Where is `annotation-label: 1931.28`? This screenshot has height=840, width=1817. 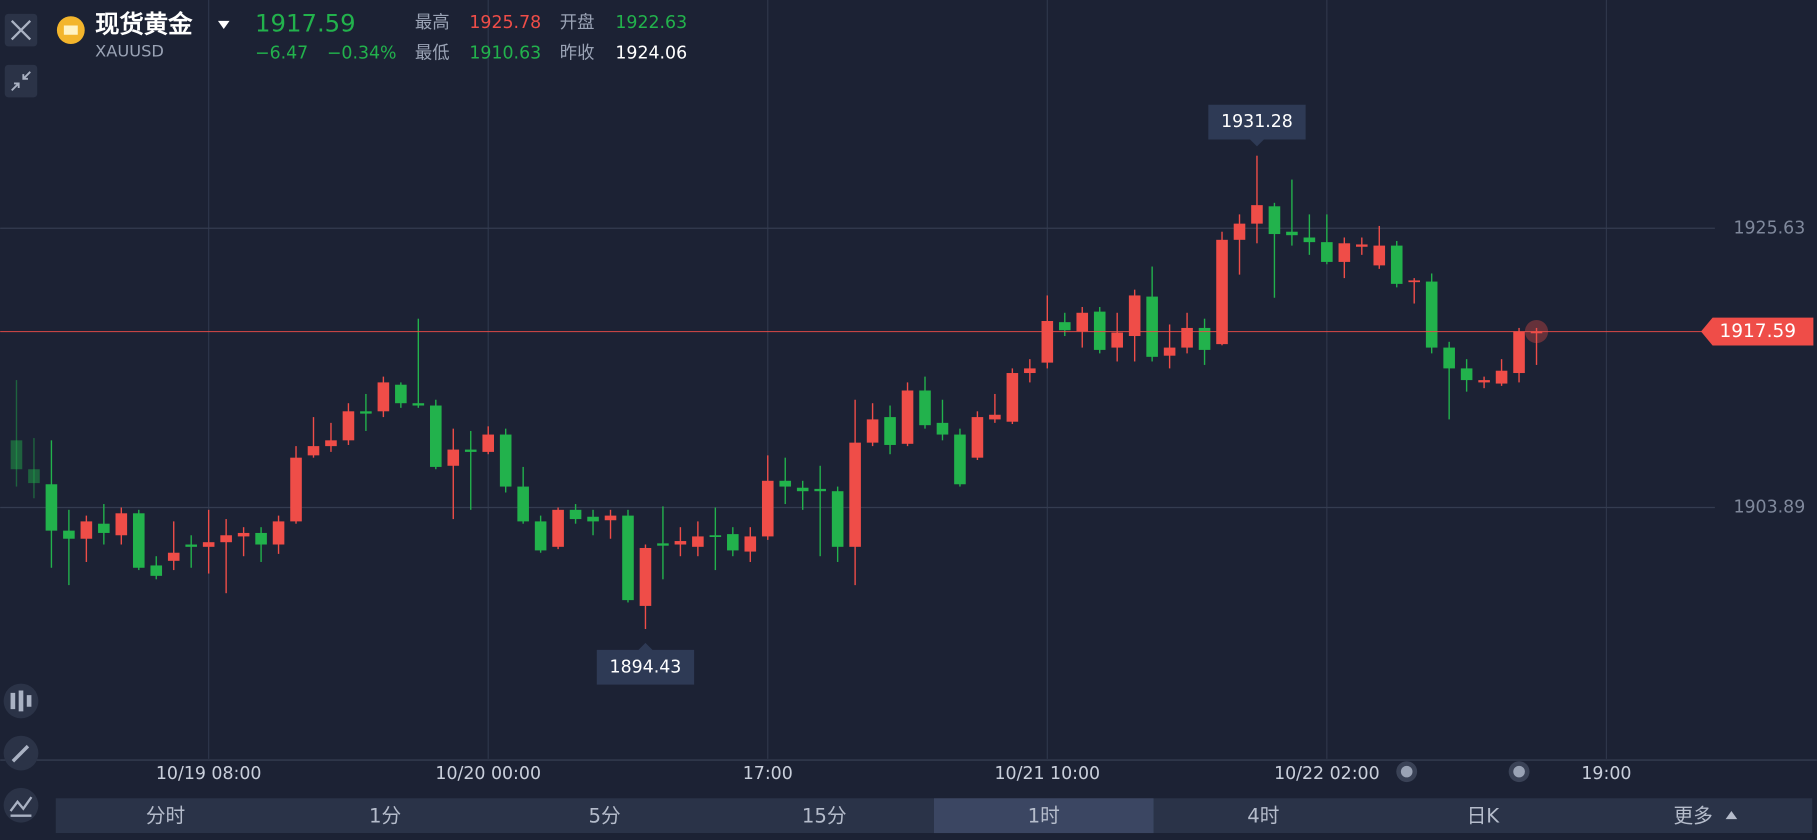
annotation-label: 1931.28 is located at coordinates (1257, 122).